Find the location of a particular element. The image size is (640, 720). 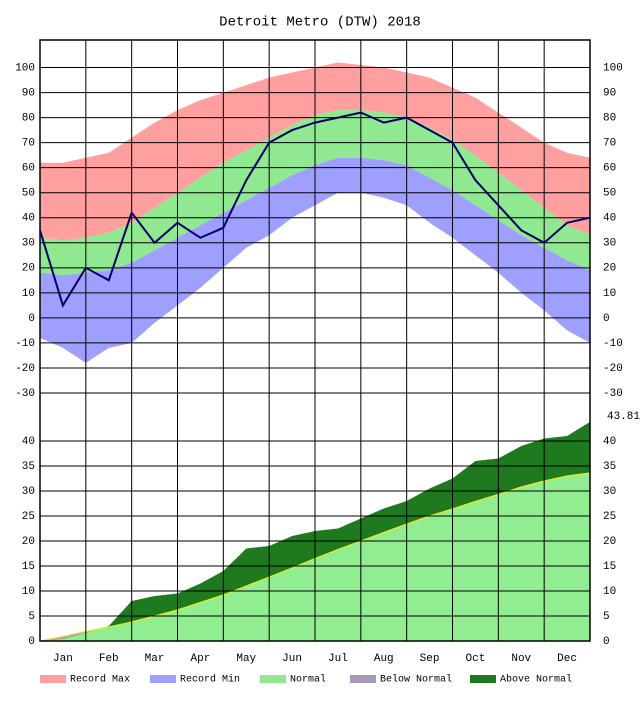

y-tick-label-right: -10 is located at coordinates (613, 344).